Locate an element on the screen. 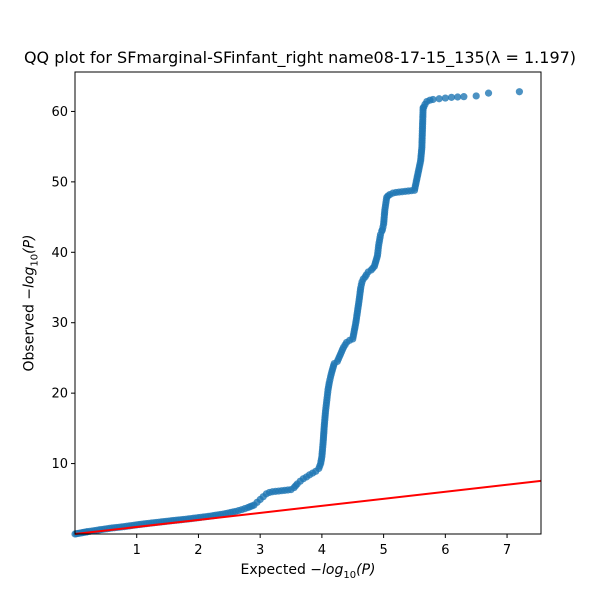  x-axis-label: Expected −log10(P) is located at coordinates (308, 571).